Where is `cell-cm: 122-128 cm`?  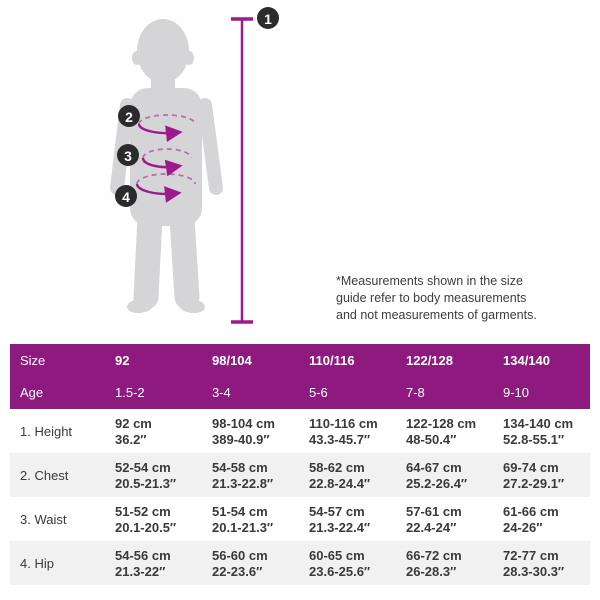
cell-cm: 122-128 cm is located at coordinates (441, 423).